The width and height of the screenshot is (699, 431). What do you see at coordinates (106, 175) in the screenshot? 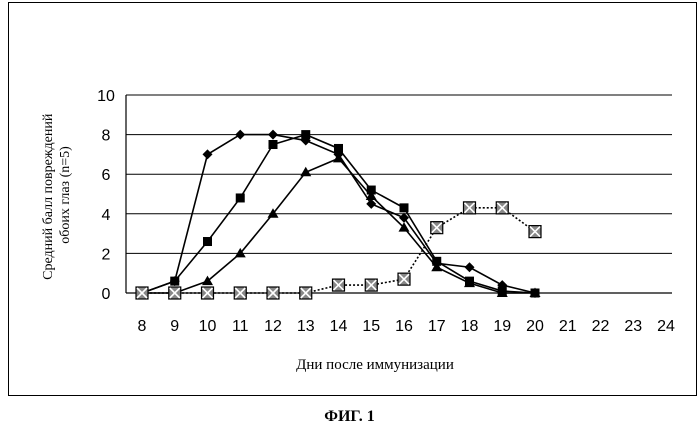
I see `y-tick-label: 6` at bounding box center [106, 175].